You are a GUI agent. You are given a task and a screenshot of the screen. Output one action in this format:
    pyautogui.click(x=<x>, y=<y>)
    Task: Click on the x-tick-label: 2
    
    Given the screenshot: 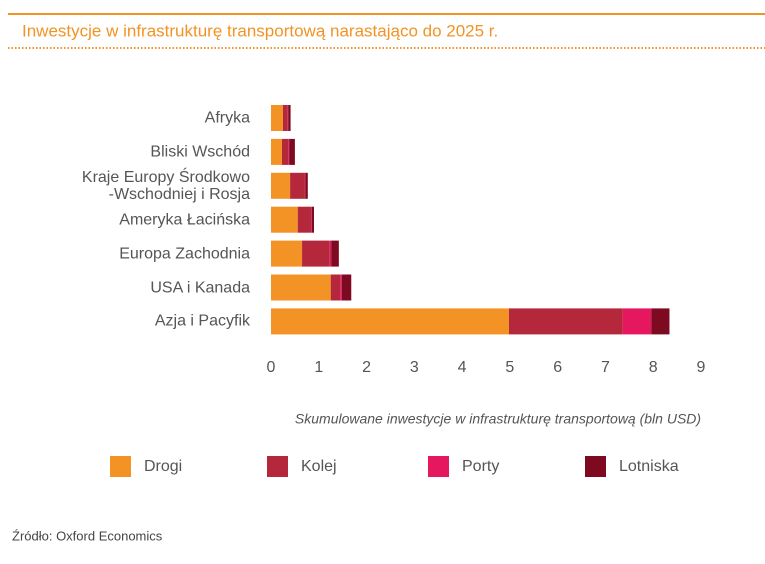 What is the action you would take?
    pyautogui.click(x=366, y=367)
    